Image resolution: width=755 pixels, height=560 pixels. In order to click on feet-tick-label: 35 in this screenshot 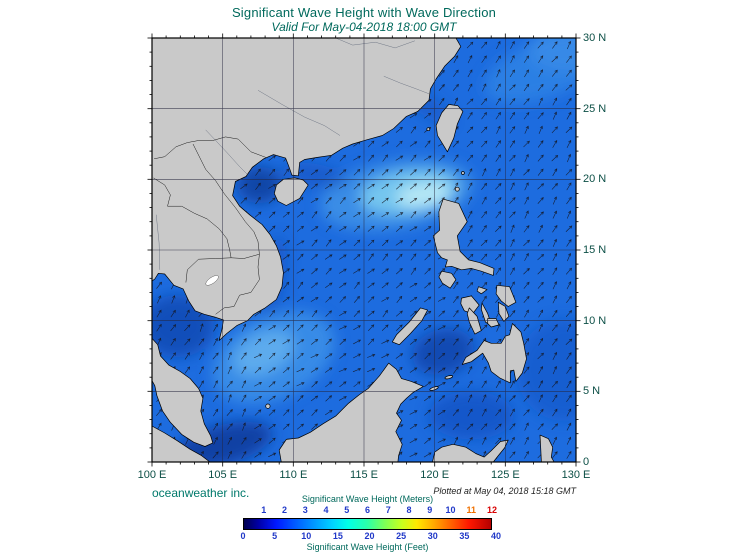, I will do `click(464, 536)`.